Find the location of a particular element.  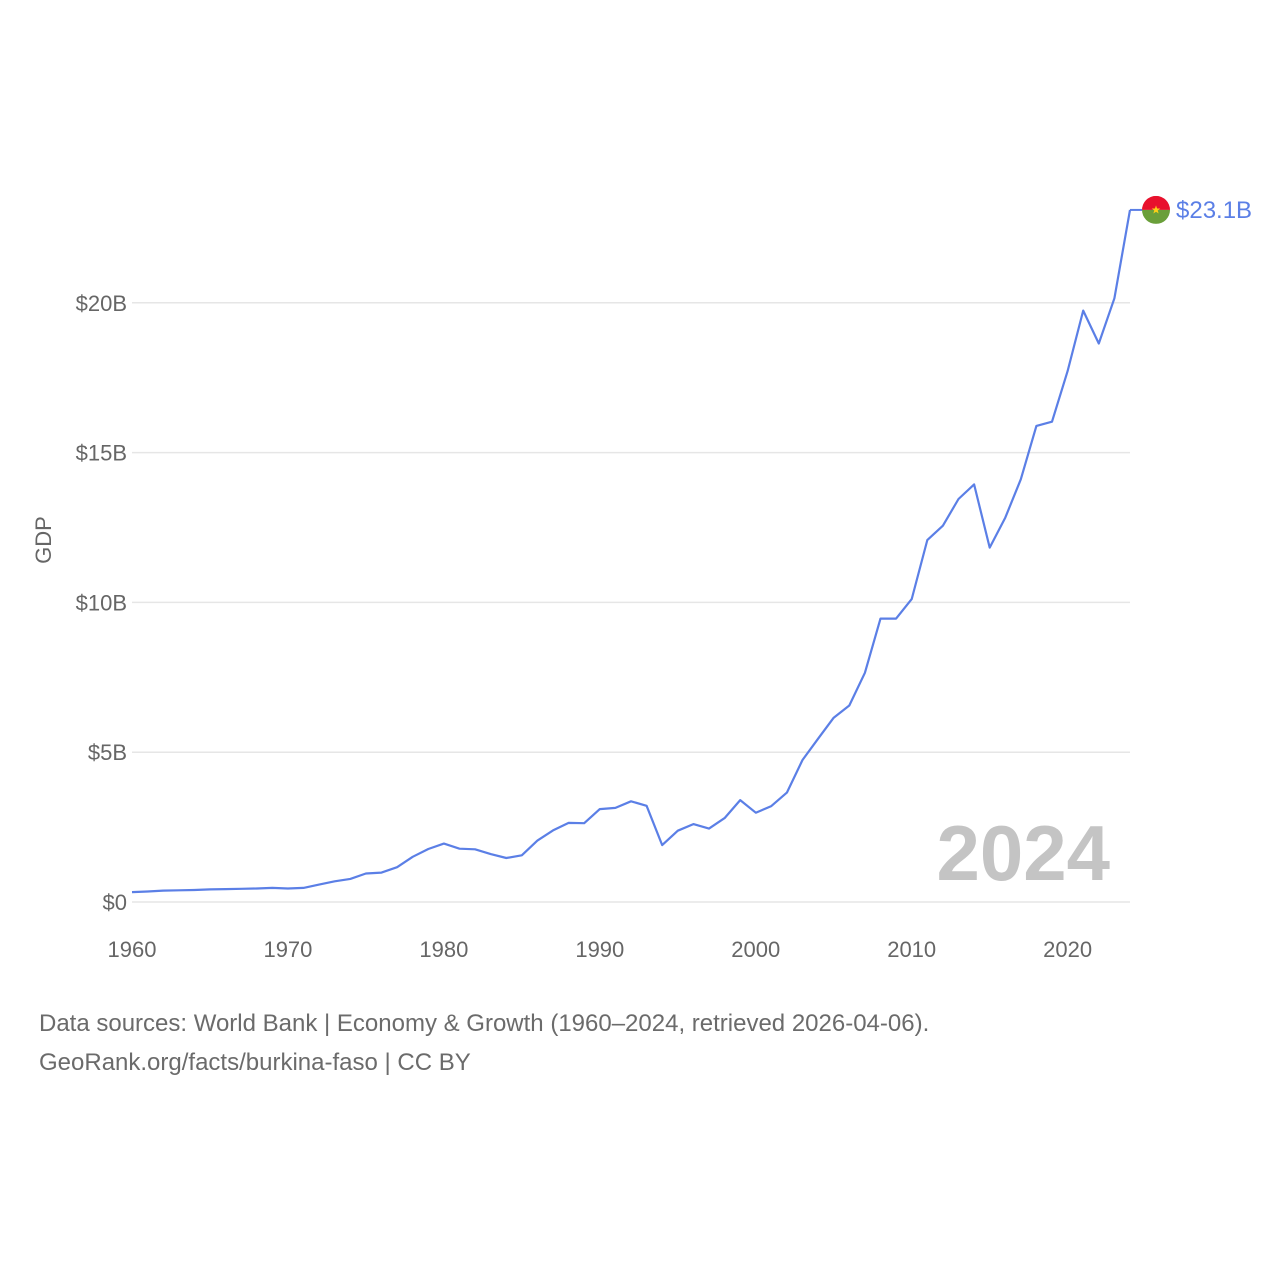

x-tick-label: 1990 is located at coordinates (599, 949).